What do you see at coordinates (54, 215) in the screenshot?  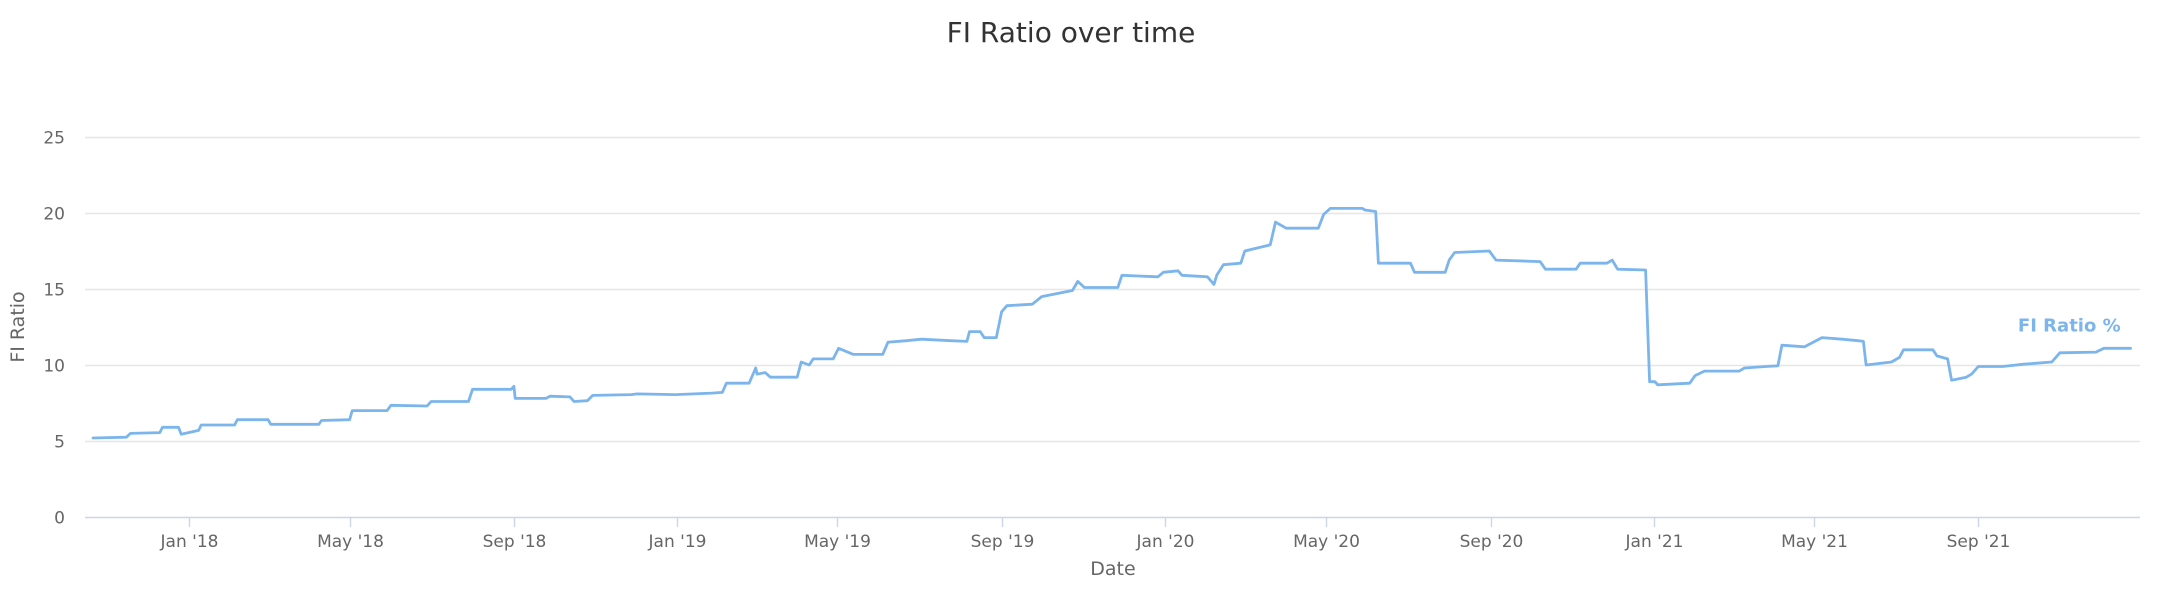 I see `y-tick-label: 20` at bounding box center [54, 215].